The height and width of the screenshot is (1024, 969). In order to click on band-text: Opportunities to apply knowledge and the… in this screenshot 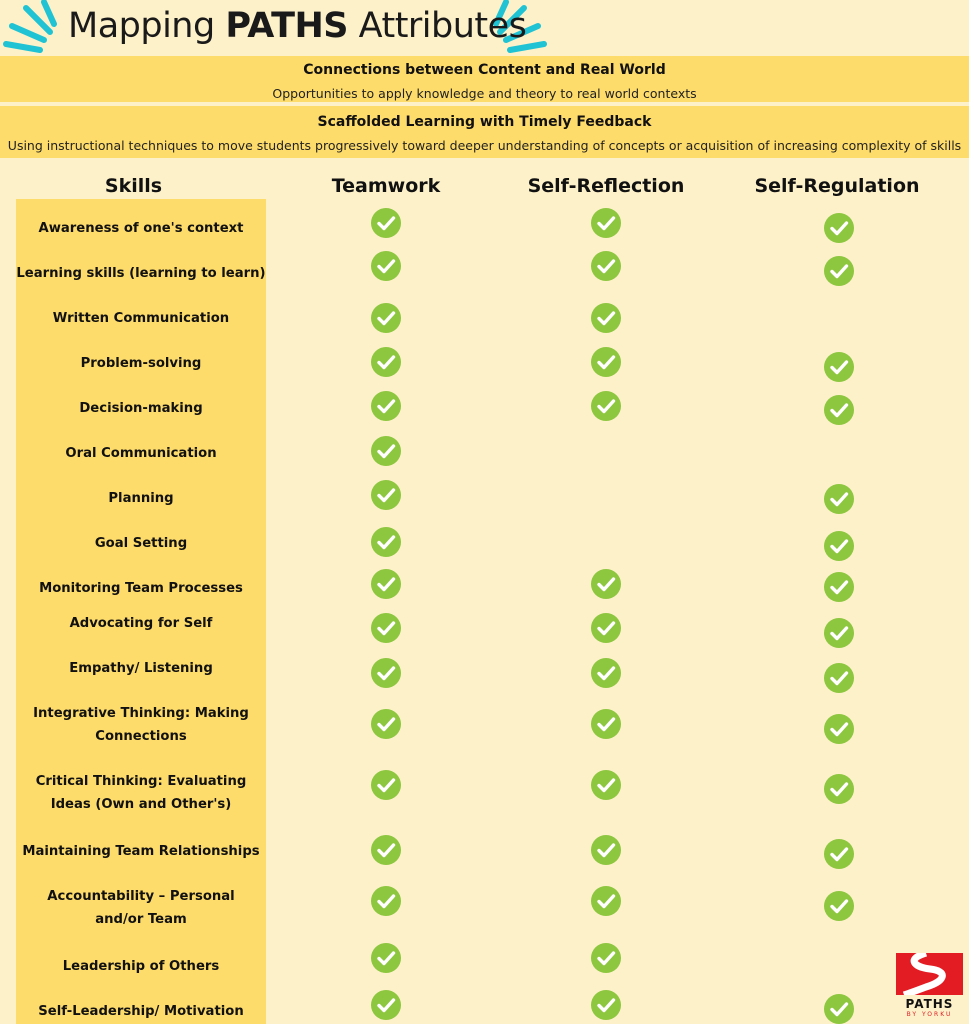, I will do `click(484, 93)`.